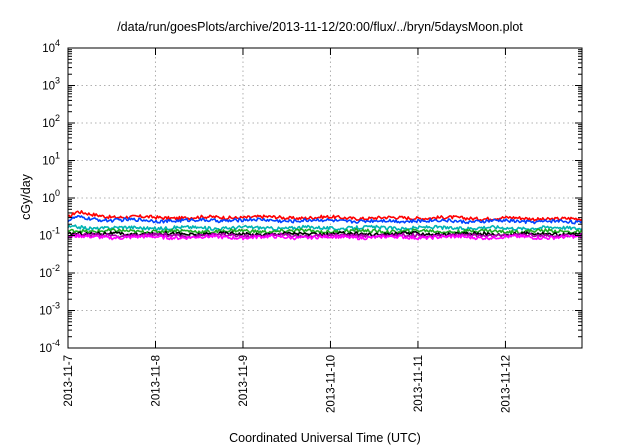  Describe the element at coordinates (51, 121) in the screenshot. I see `y-tick-label: 10²` at that location.